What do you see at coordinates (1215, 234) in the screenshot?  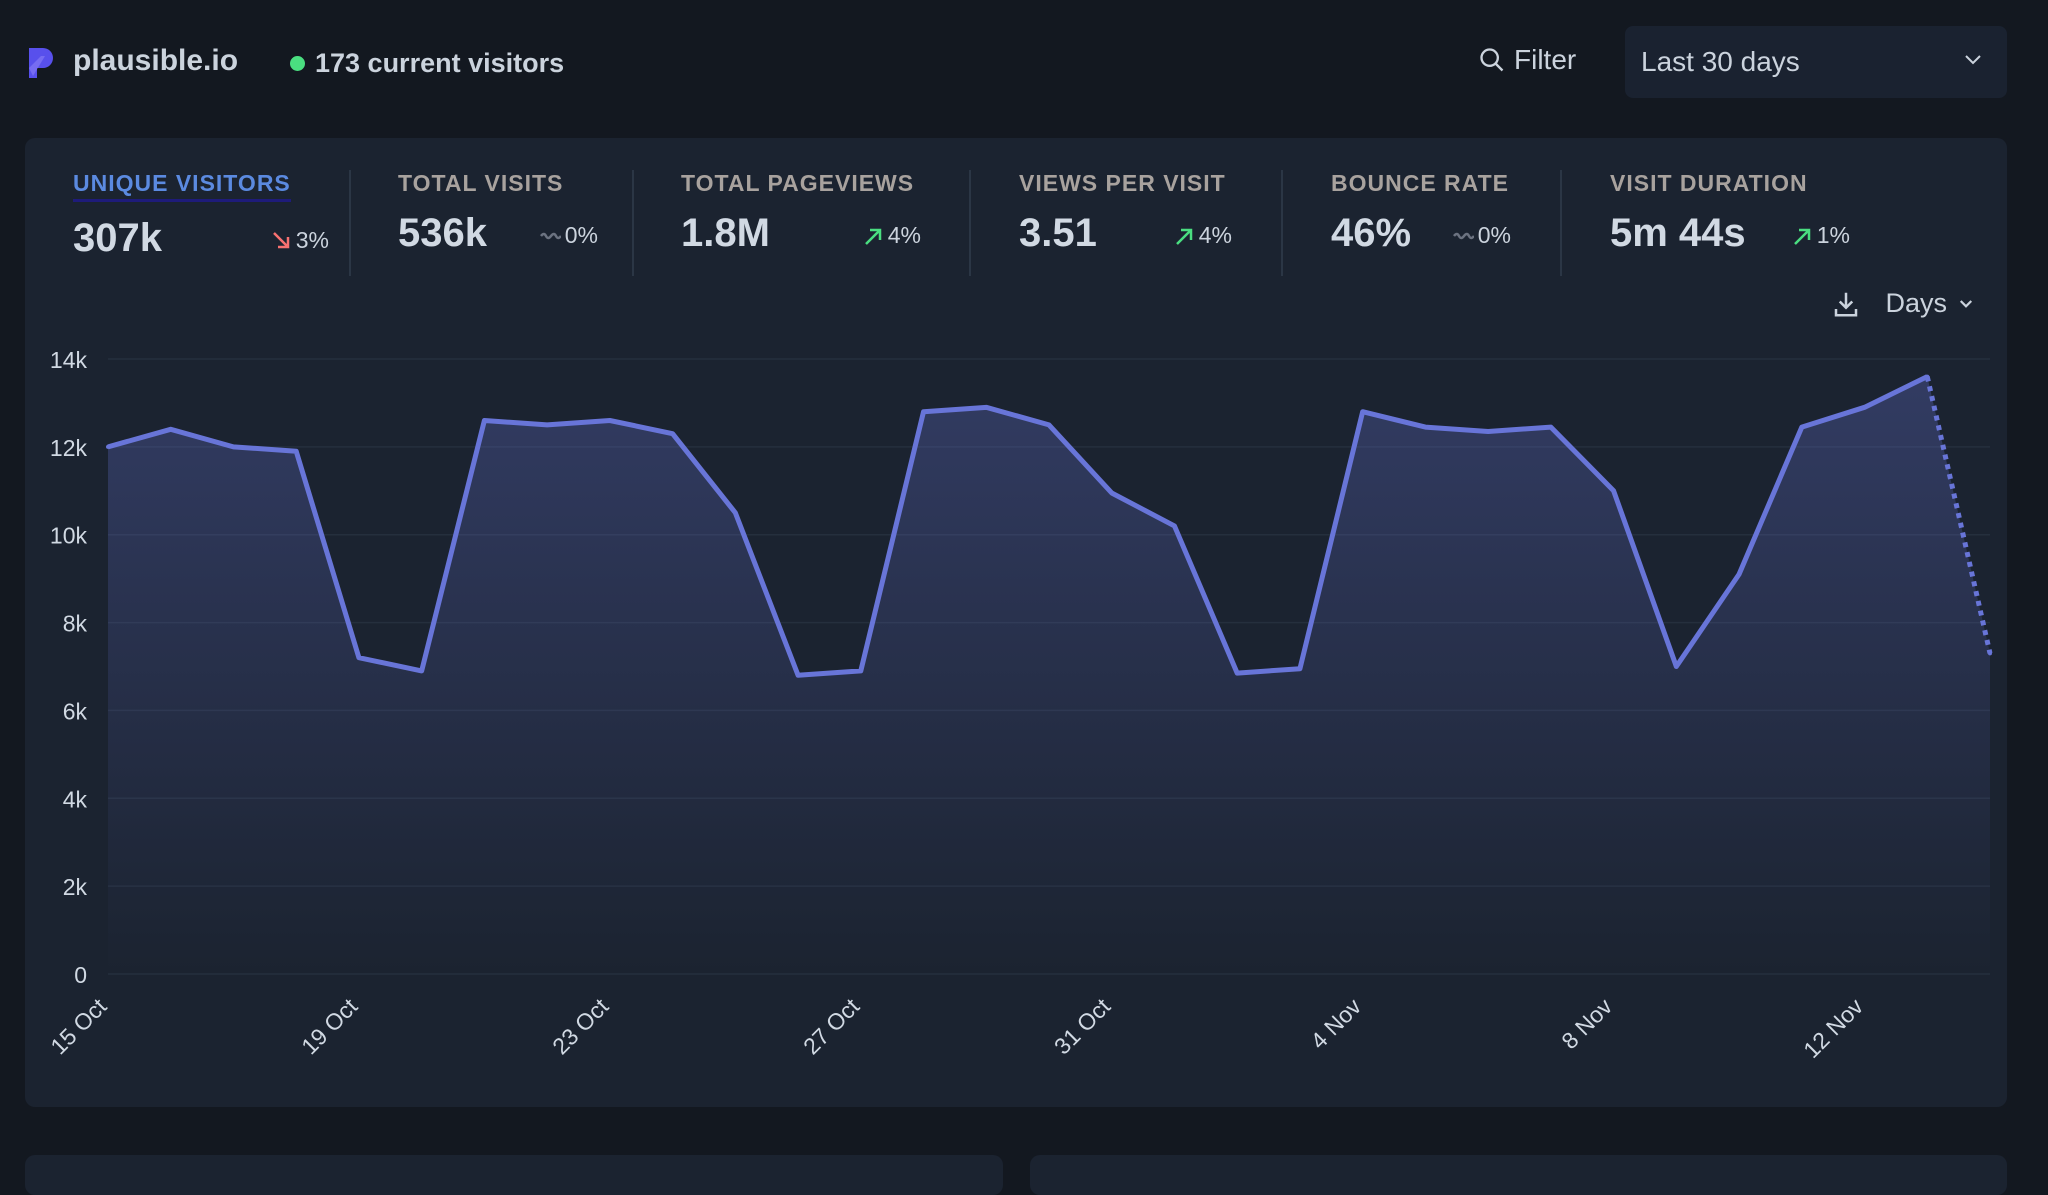 I see `metric-change-value: 4%` at bounding box center [1215, 234].